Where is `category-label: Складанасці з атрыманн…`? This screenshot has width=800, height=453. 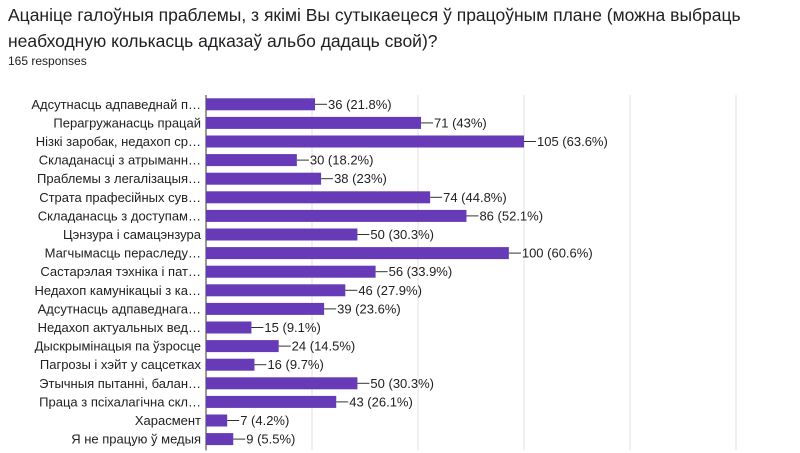
category-label: Складанасці з атрыманн… is located at coordinates (120, 160).